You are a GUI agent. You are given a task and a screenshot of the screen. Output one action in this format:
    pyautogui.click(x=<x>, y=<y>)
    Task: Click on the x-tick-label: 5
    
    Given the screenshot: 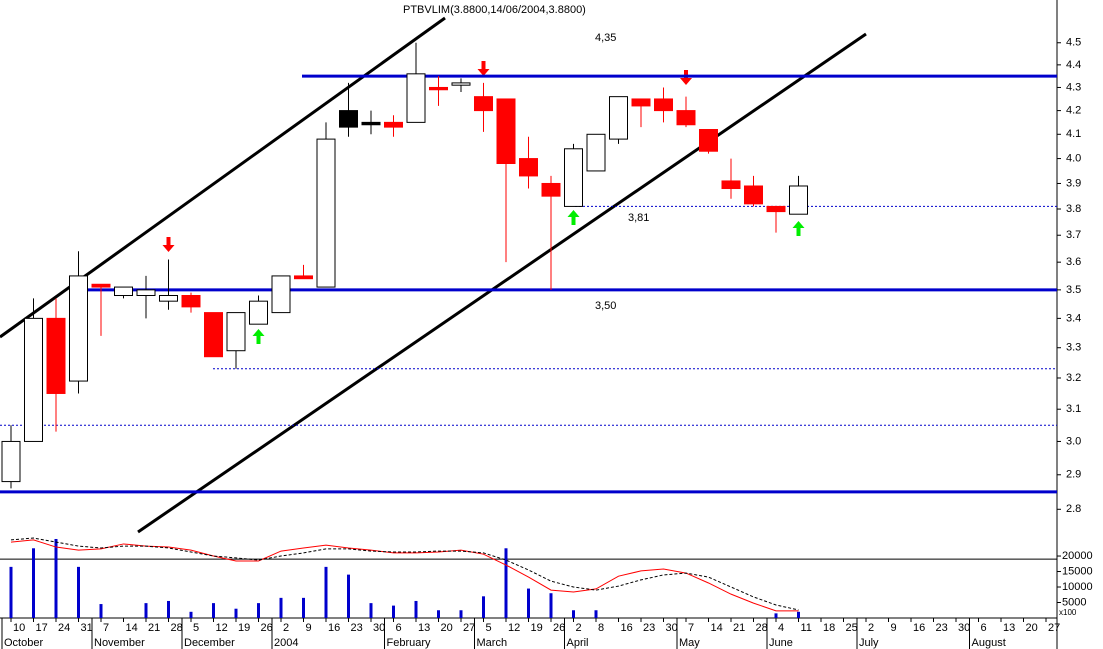 What is the action you would take?
    pyautogui.click(x=489, y=628)
    